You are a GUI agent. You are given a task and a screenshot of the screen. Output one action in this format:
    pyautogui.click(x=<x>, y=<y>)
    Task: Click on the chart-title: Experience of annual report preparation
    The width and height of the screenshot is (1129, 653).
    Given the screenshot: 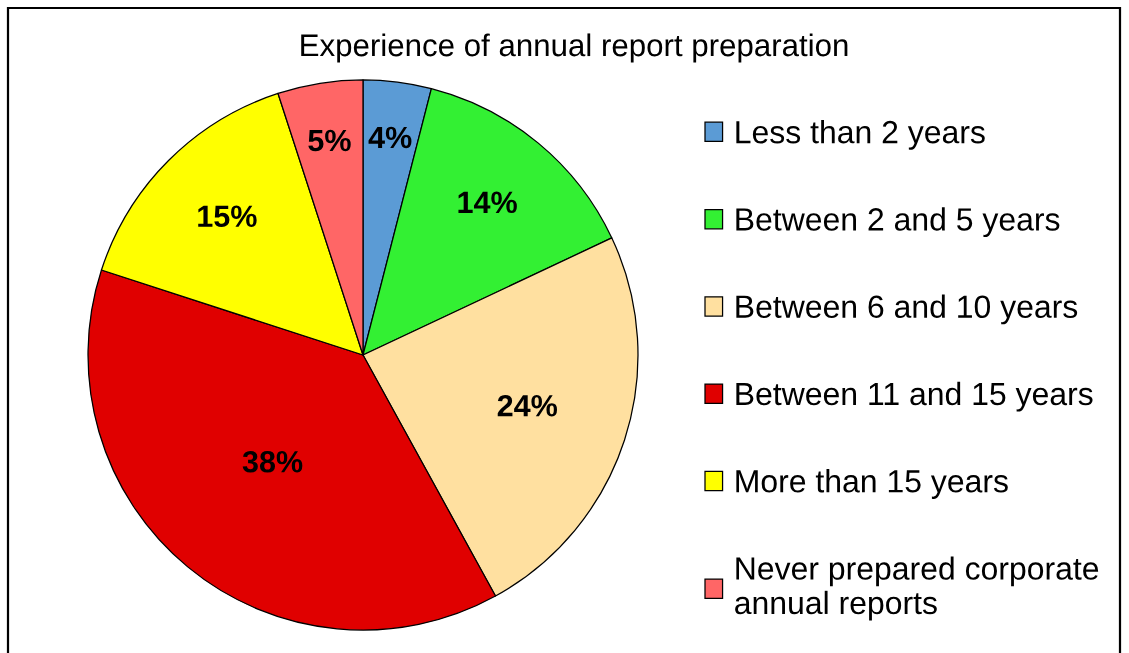 What is the action you would take?
    pyautogui.click(x=574, y=48)
    